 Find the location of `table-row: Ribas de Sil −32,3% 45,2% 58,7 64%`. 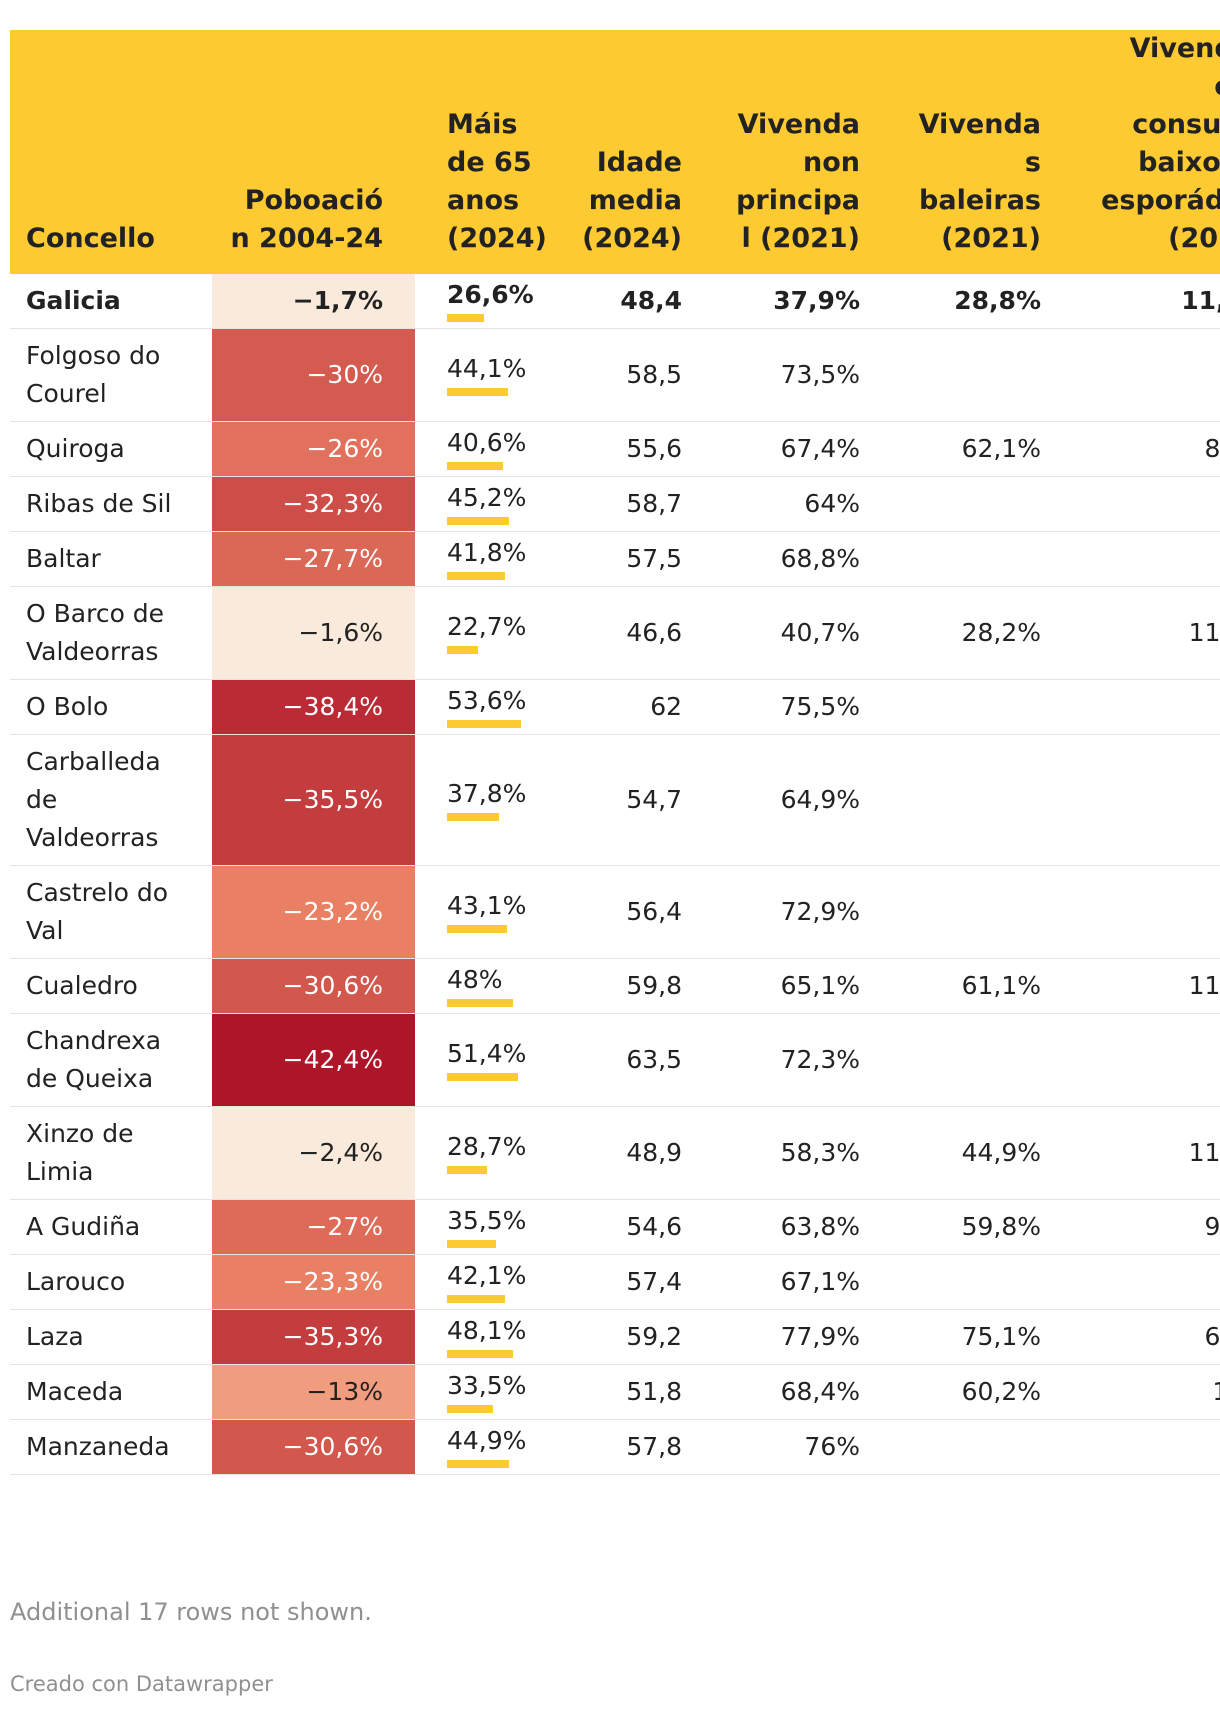

table-row: Ribas de Sil −32,3% 45,2% 58,7 64% is located at coordinates (615, 504).